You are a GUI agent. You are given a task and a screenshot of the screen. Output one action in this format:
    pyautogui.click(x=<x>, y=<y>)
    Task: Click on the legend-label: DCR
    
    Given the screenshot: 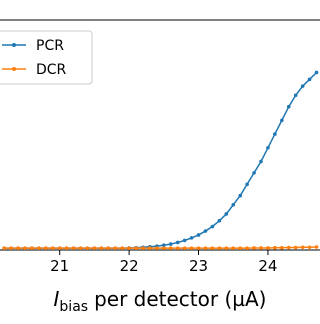 What is the action you would take?
    pyautogui.click(x=51, y=70)
    